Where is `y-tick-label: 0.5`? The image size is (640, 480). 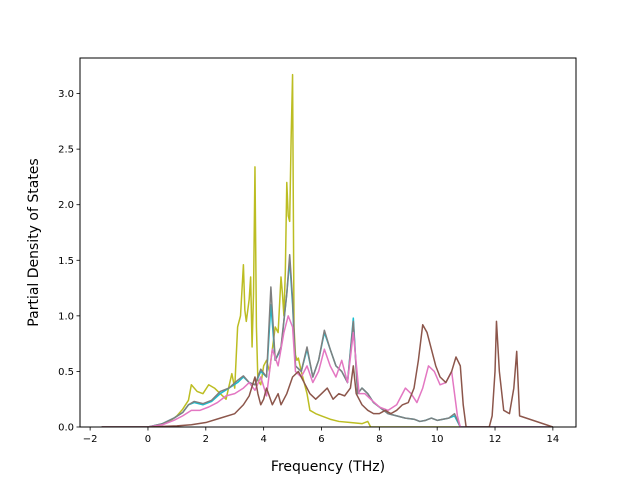 y-tick-label: 0.5 is located at coordinates (66, 372).